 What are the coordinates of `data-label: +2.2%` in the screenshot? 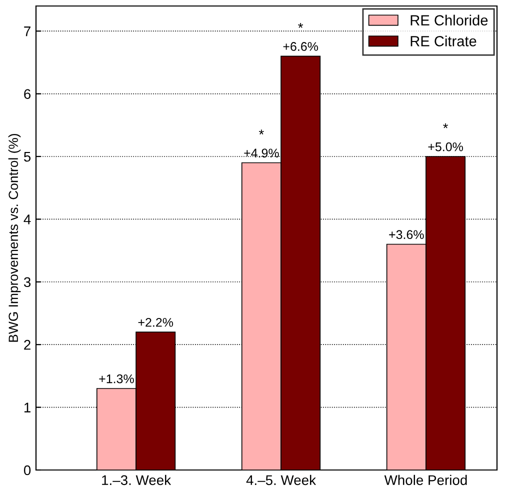 It's located at (156, 322).